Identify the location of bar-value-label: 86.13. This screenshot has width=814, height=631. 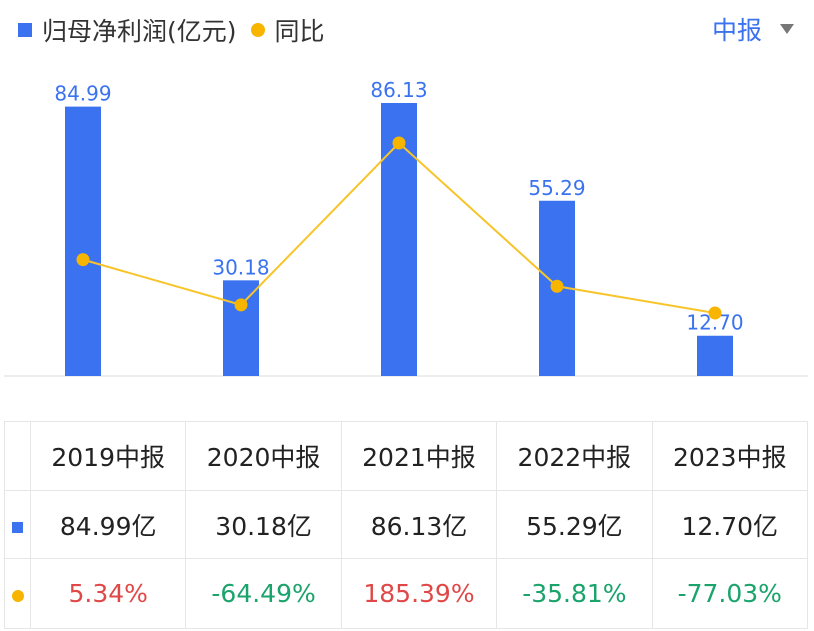
(398, 90).